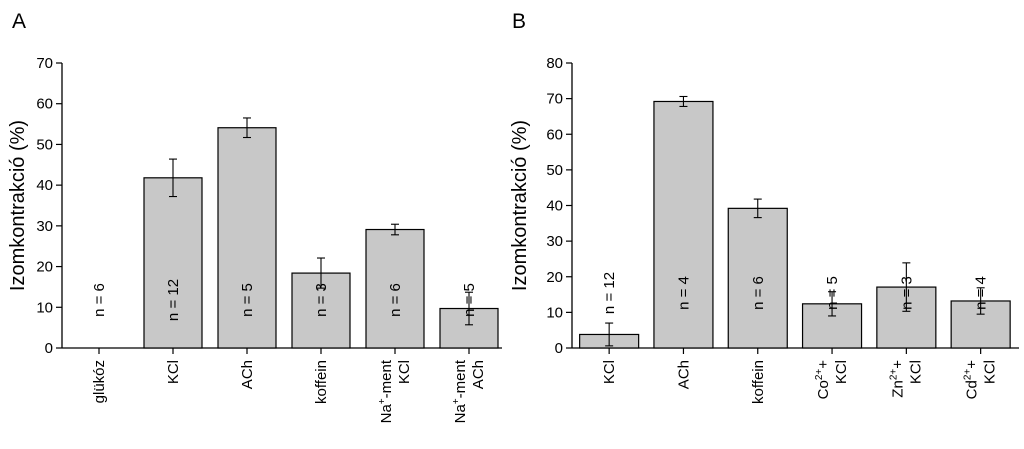  What do you see at coordinates (44, 144) in the screenshot?
I see `y-tick-label-a-5: 50` at bounding box center [44, 144].